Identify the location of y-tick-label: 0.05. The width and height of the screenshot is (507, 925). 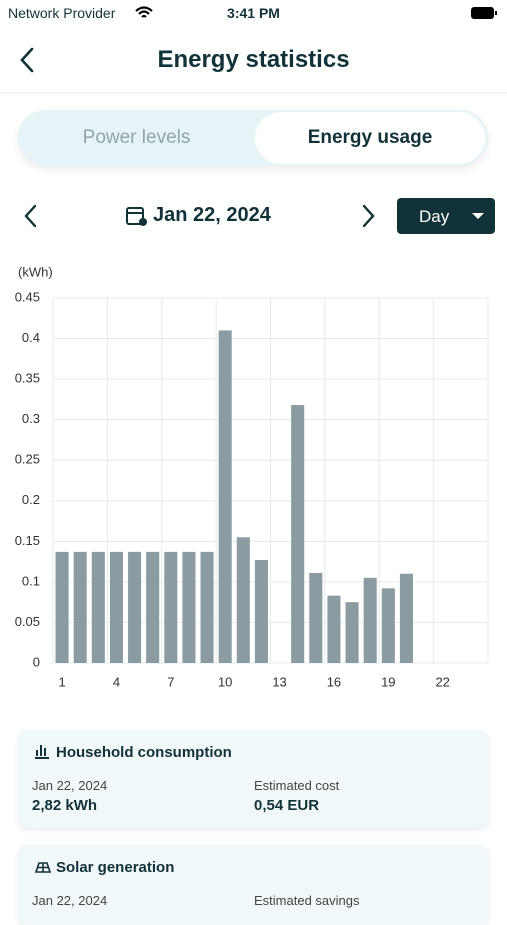
(27, 621).